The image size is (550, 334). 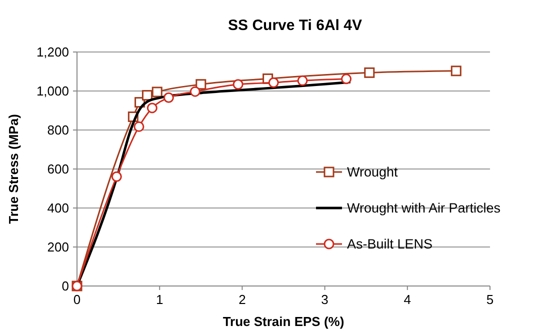 What do you see at coordinates (390, 244) in the screenshot?
I see `legend-label: As-Built LENS` at bounding box center [390, 244].